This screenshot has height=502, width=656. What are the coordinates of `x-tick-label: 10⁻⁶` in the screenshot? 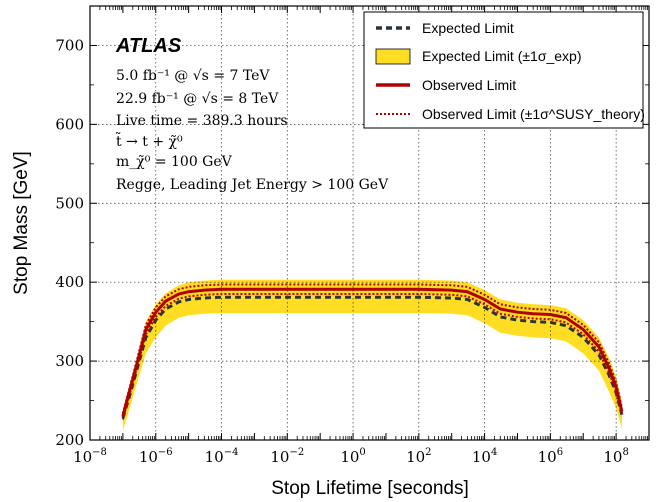 It's located at (156, 456).